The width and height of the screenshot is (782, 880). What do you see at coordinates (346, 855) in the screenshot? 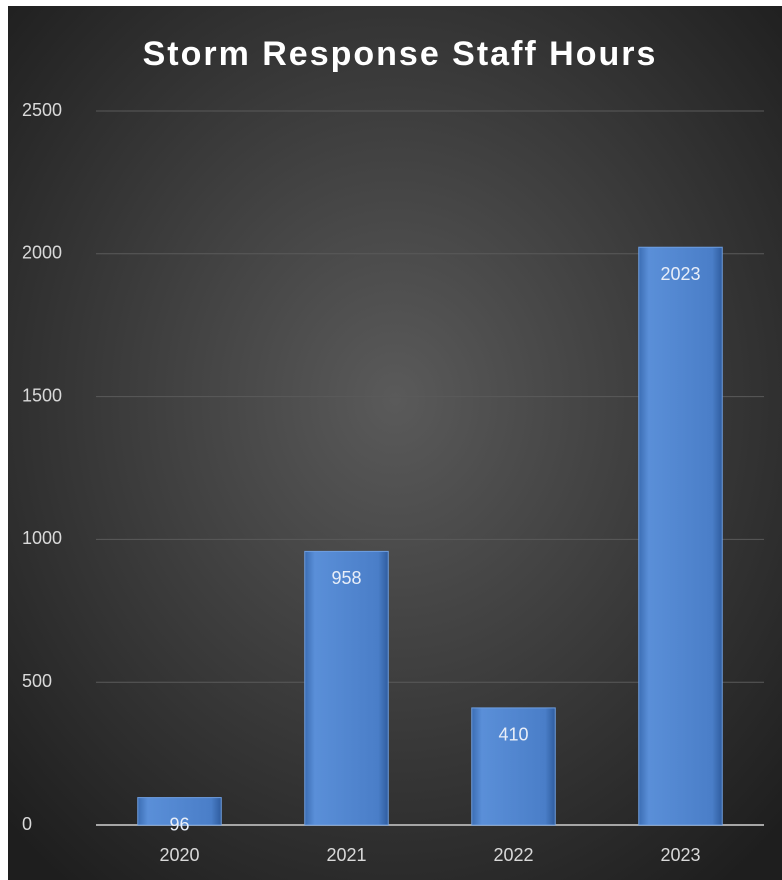
I see `x-tick-label: 2021` at bounding box center [346, 855].